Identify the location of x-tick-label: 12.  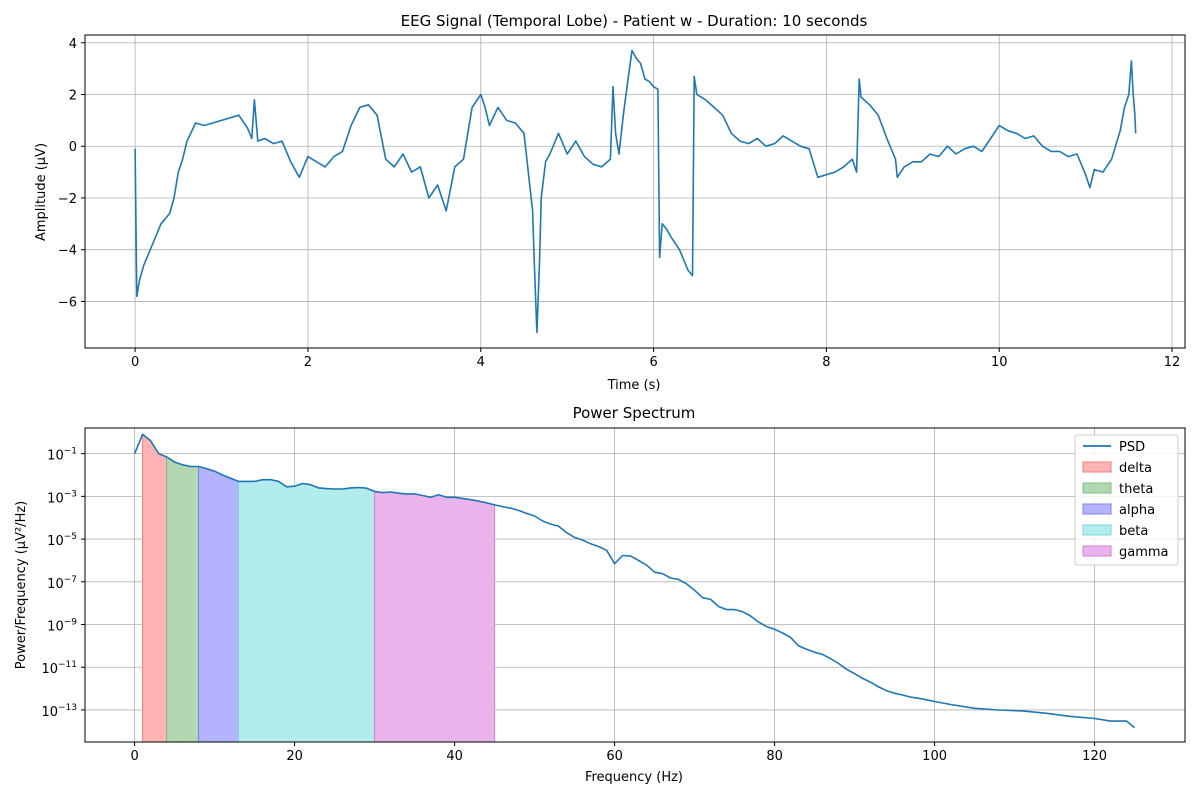
(1172, 362).